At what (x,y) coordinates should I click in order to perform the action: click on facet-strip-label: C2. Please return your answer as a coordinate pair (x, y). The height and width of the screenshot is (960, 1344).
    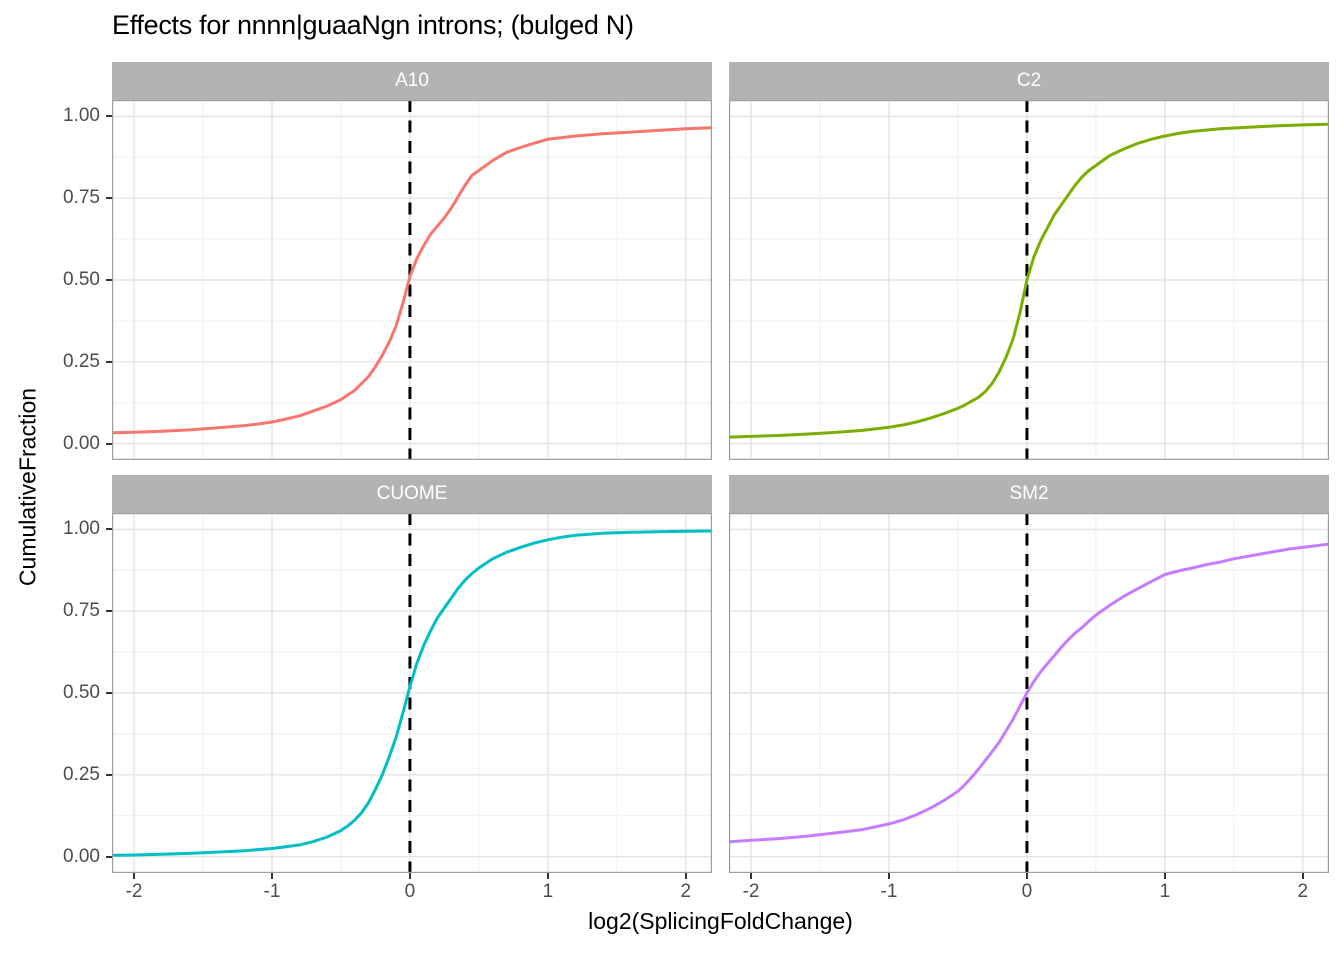
    Looking at the image, I should click on (1029, 80).